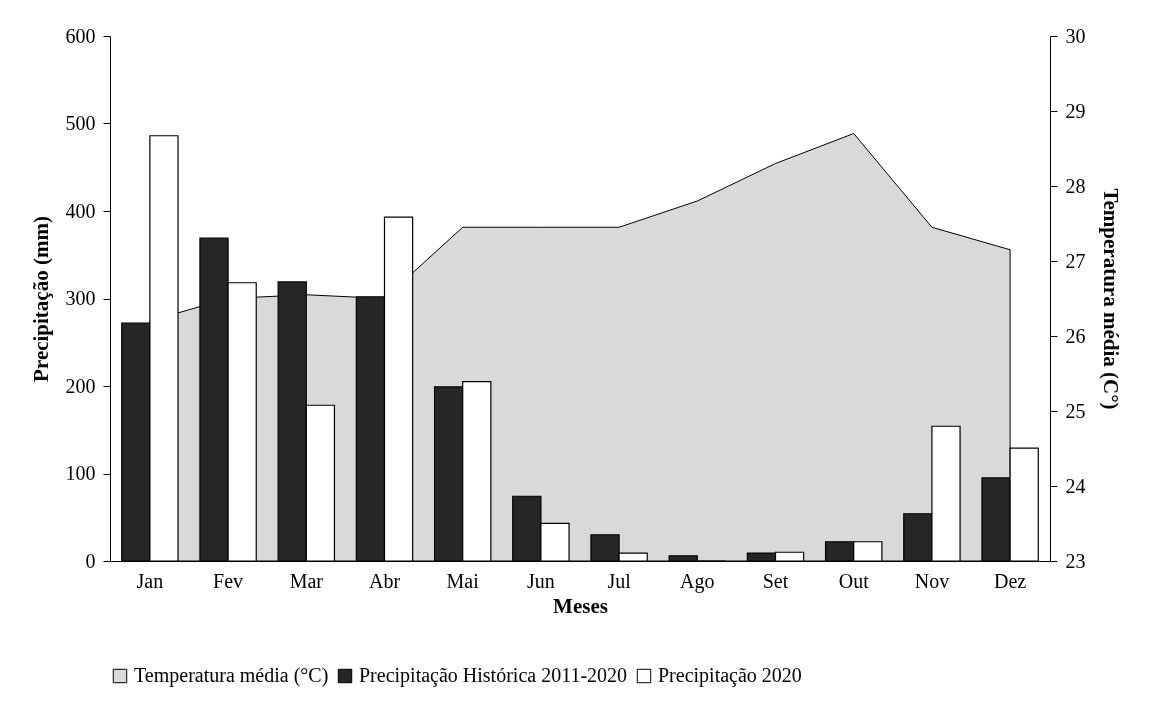  What do you see at coordinates (80, 298) in the screenshot?
I see `y-tick-label: 300` at bounding box center [80, 298].